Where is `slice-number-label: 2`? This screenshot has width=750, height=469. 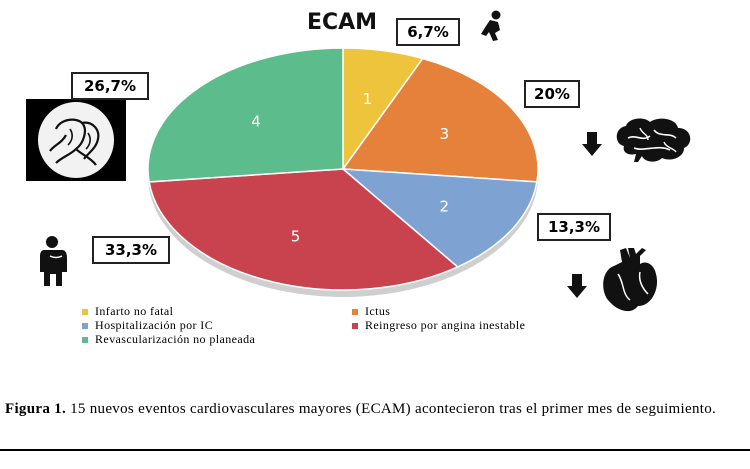 slice-number-label: 2 is located at coordinates (444, 206).